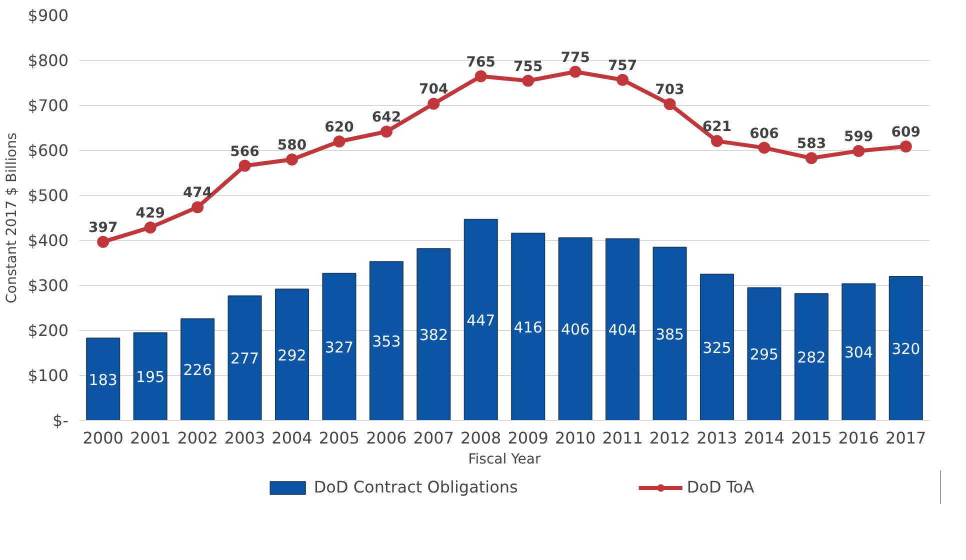  What do you see at coordinates (528, 66) in the screenshot?
I see `data-label: 755` at bounding box center [528, 66].